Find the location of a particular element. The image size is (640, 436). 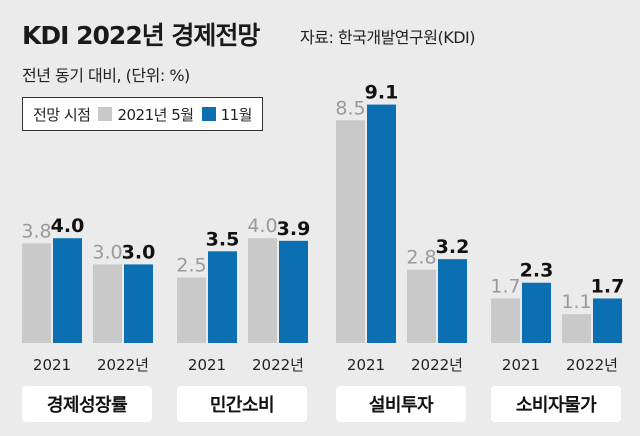

legend-item-label: 11월 is located at coordinates (236, 114).